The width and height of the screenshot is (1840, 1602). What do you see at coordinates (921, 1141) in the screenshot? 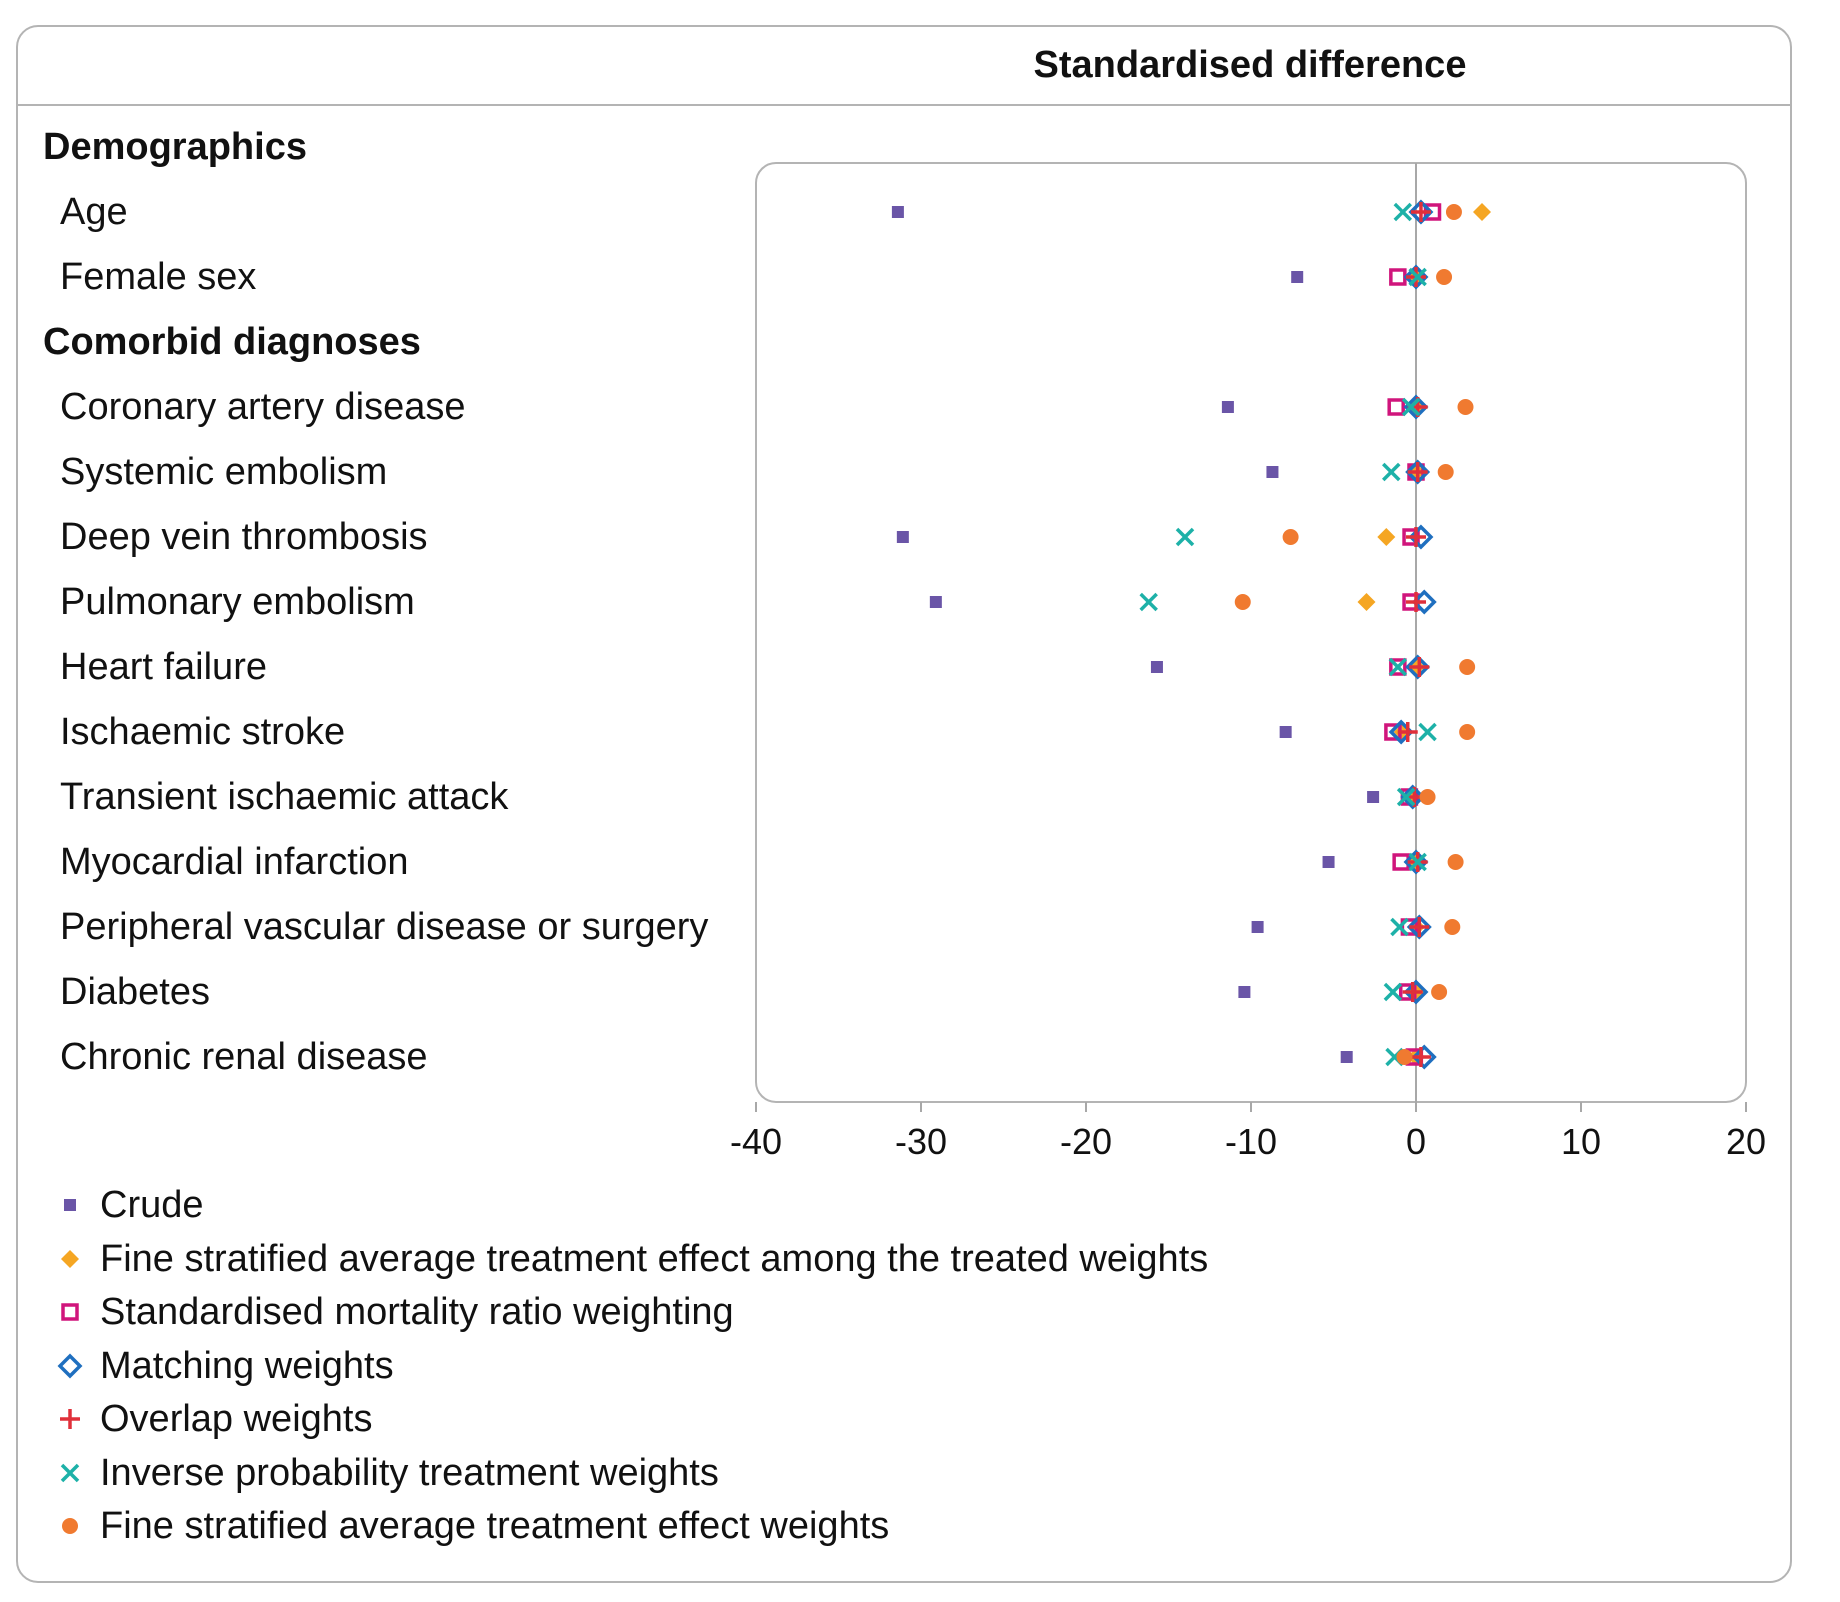
I see `x-tick-label: -30` at bounding box center [921, 1141].